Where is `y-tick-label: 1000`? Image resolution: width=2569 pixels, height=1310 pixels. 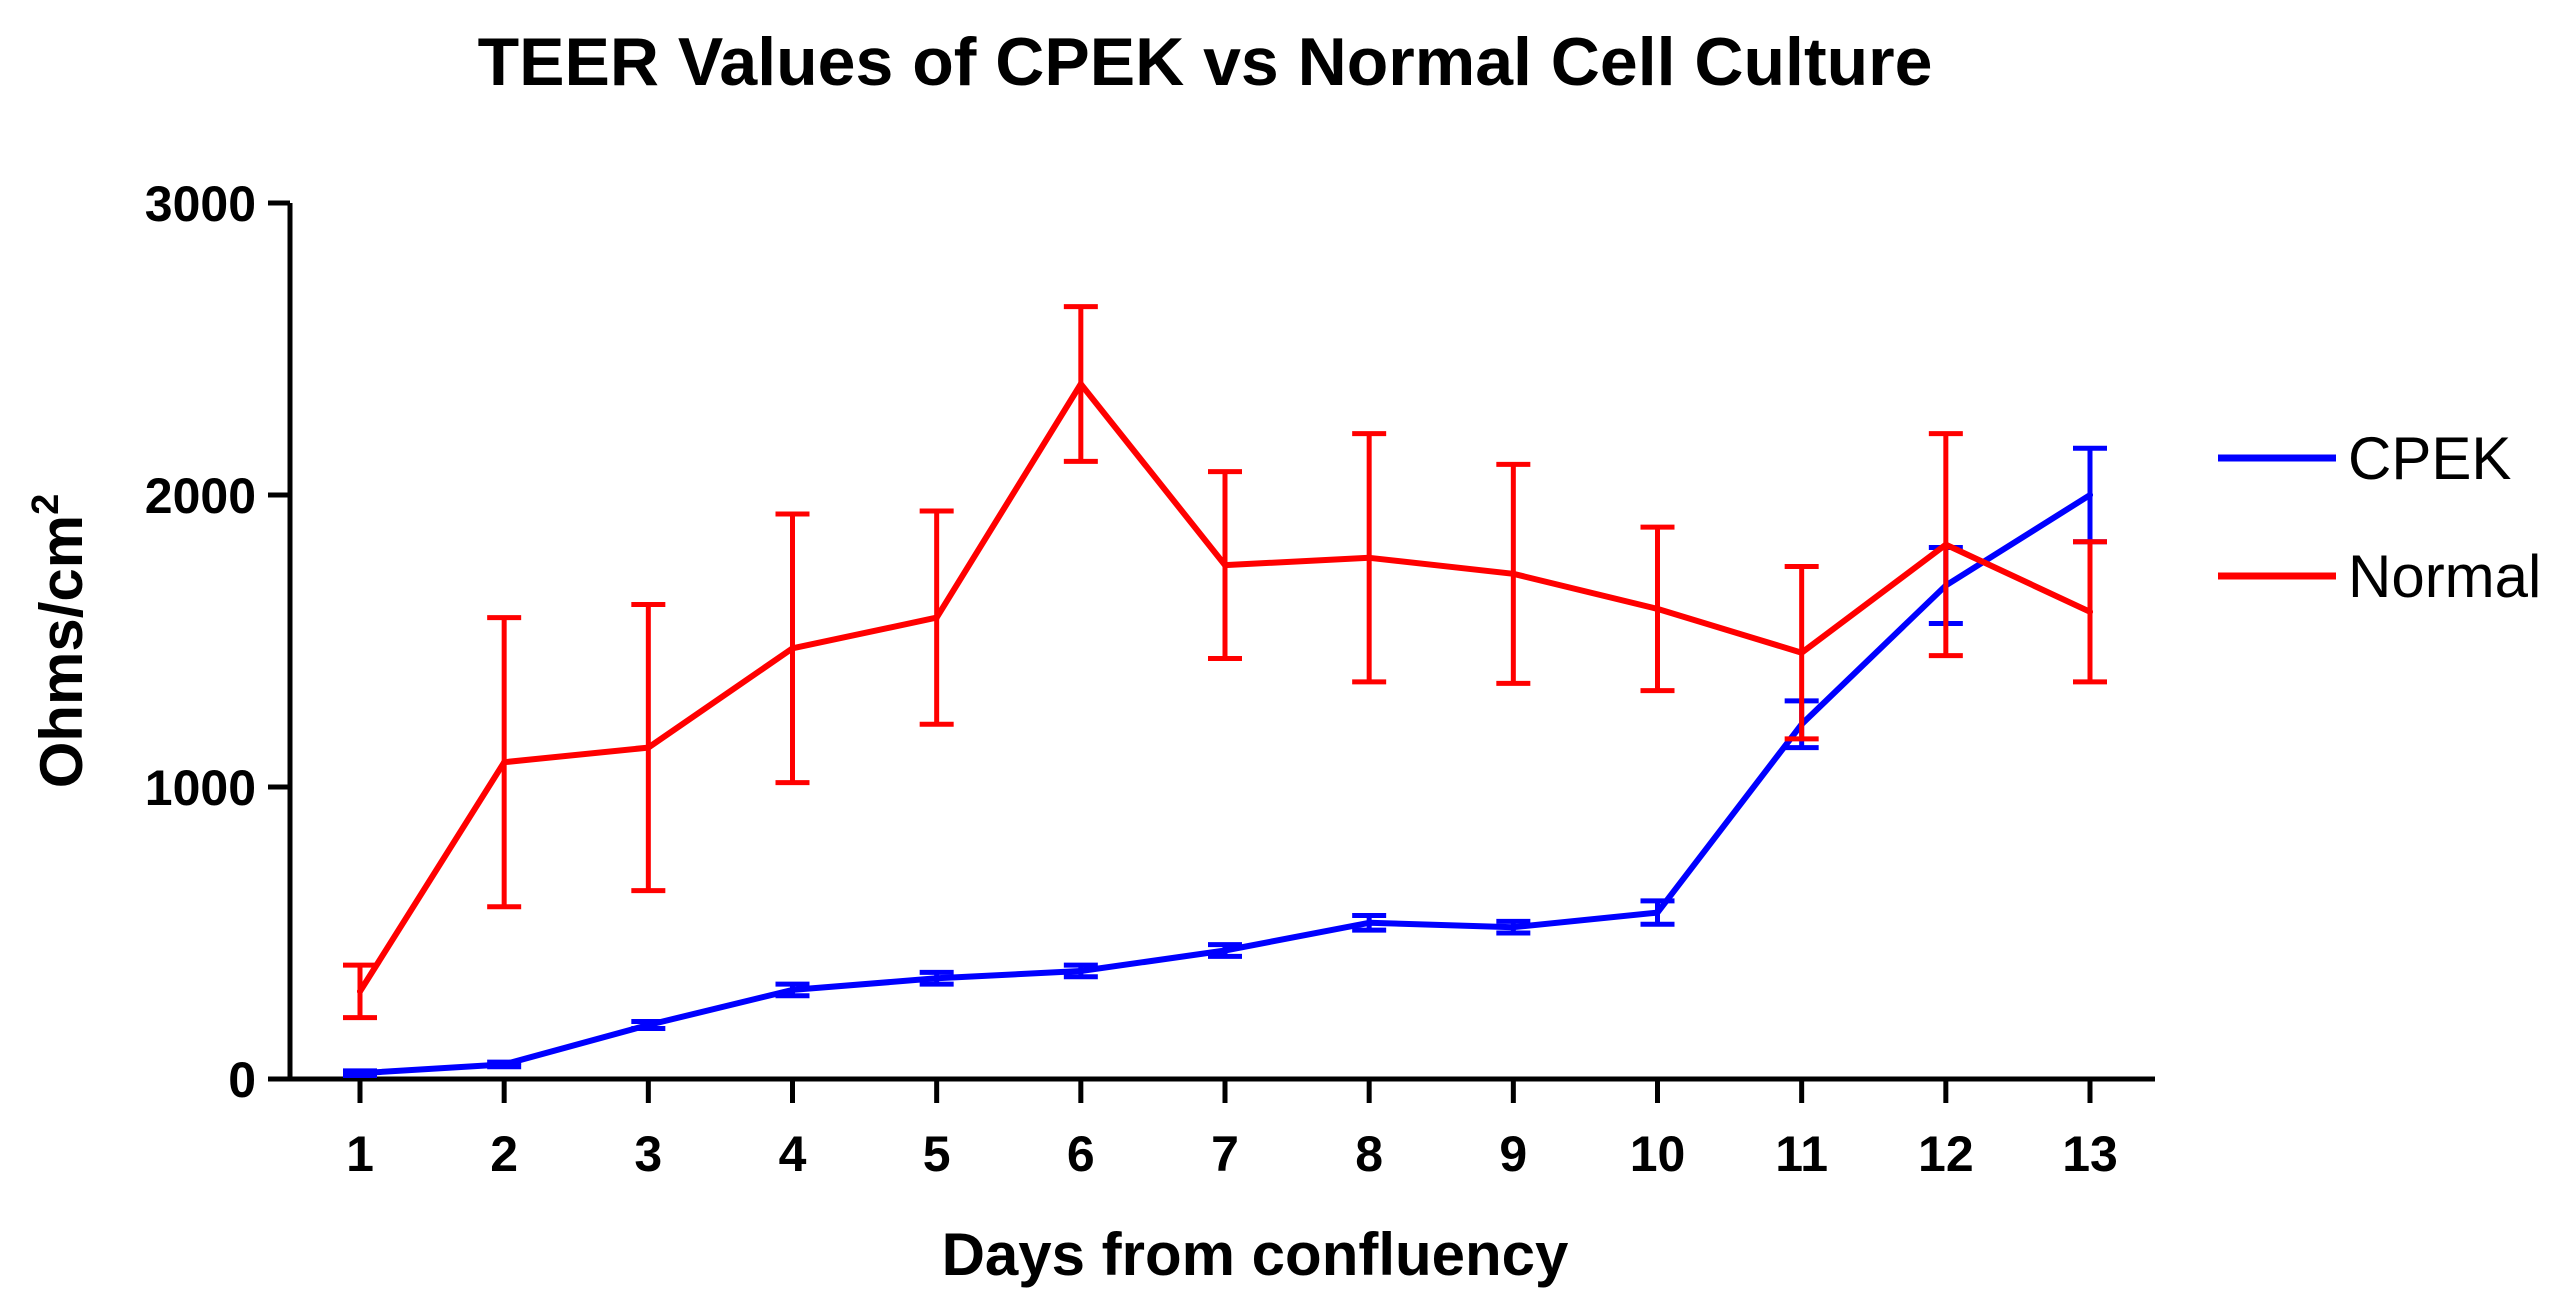
y-tick-label: 1000 is located at coordinates (200, 788).